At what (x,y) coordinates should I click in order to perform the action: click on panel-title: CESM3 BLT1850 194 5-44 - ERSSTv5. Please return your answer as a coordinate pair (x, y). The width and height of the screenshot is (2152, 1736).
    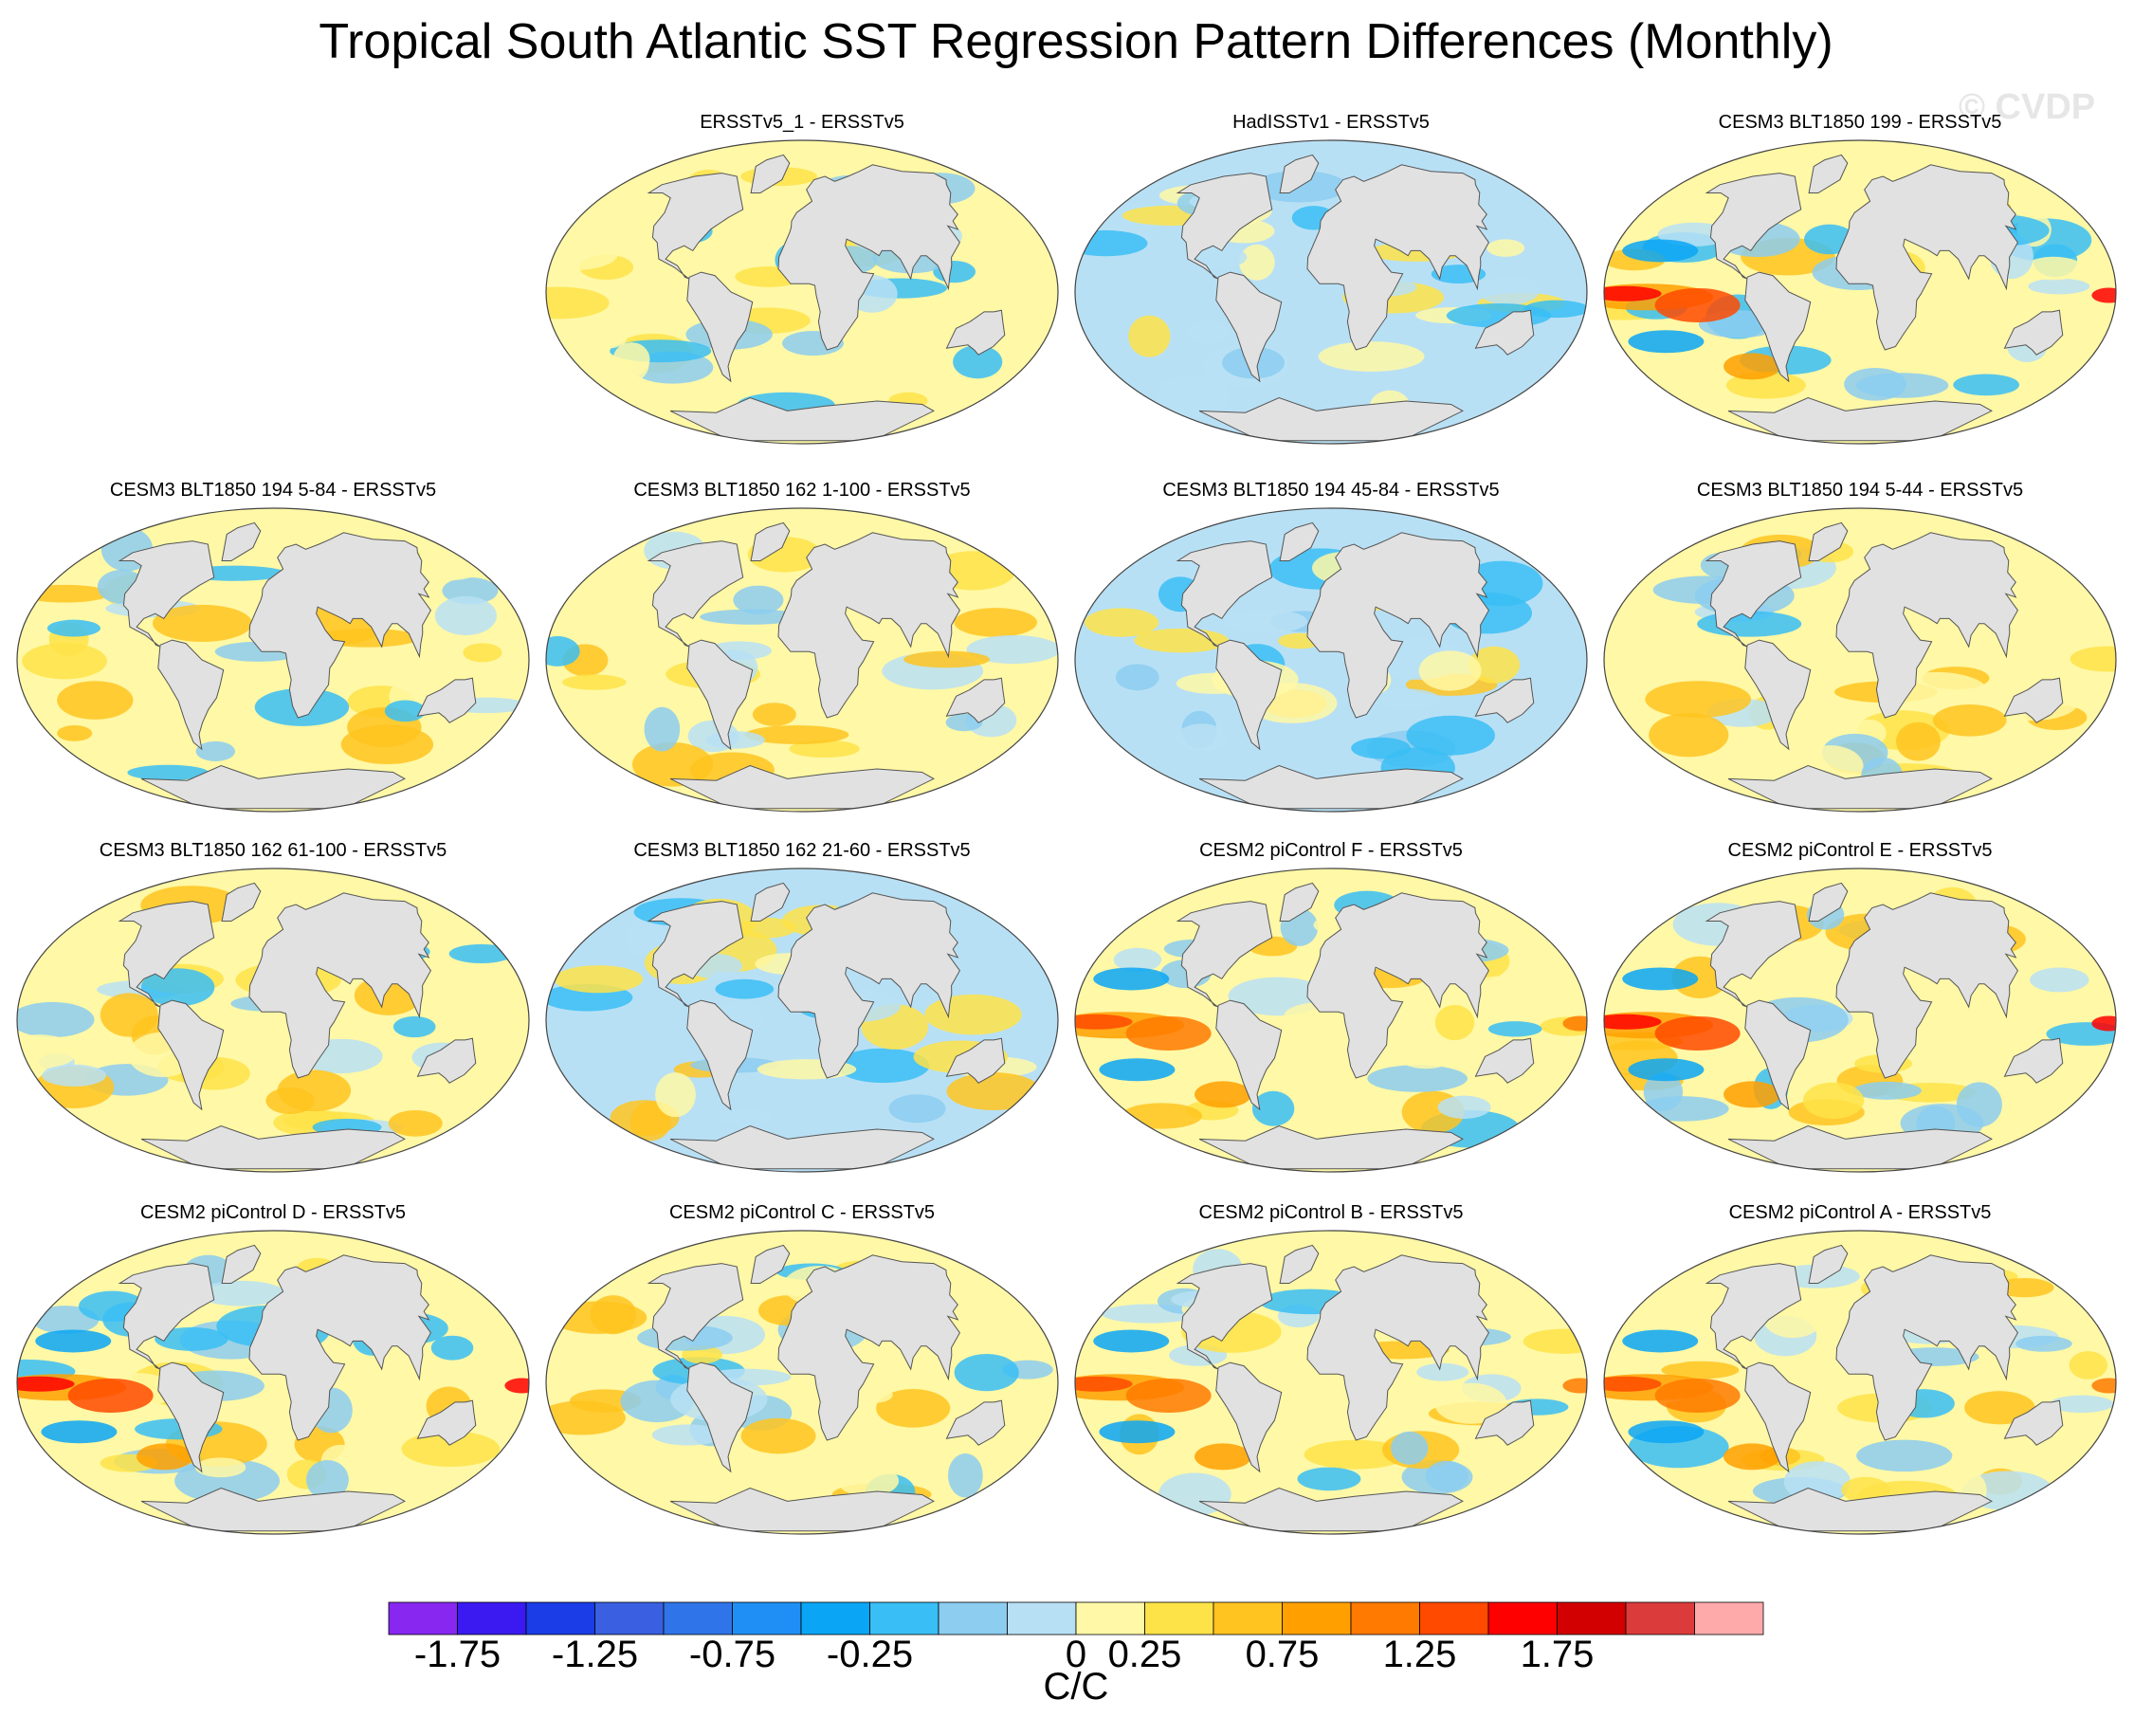
    Looking at the image, I should click on (1860, 491).